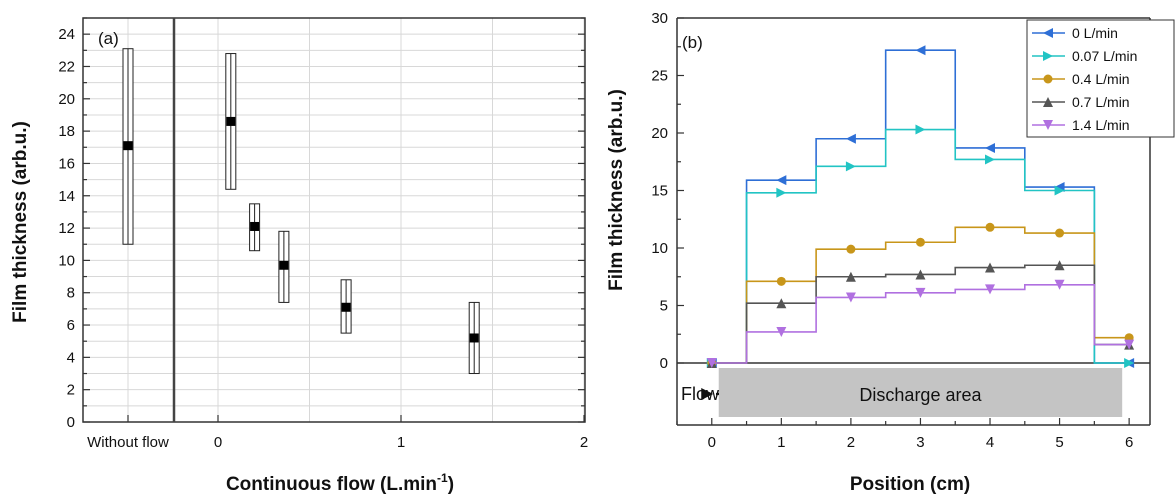  What do you see at coordinates (66, 196) in the screenshot?
I see `a-y-tick-label: 14` at bounding box center [66, 196].